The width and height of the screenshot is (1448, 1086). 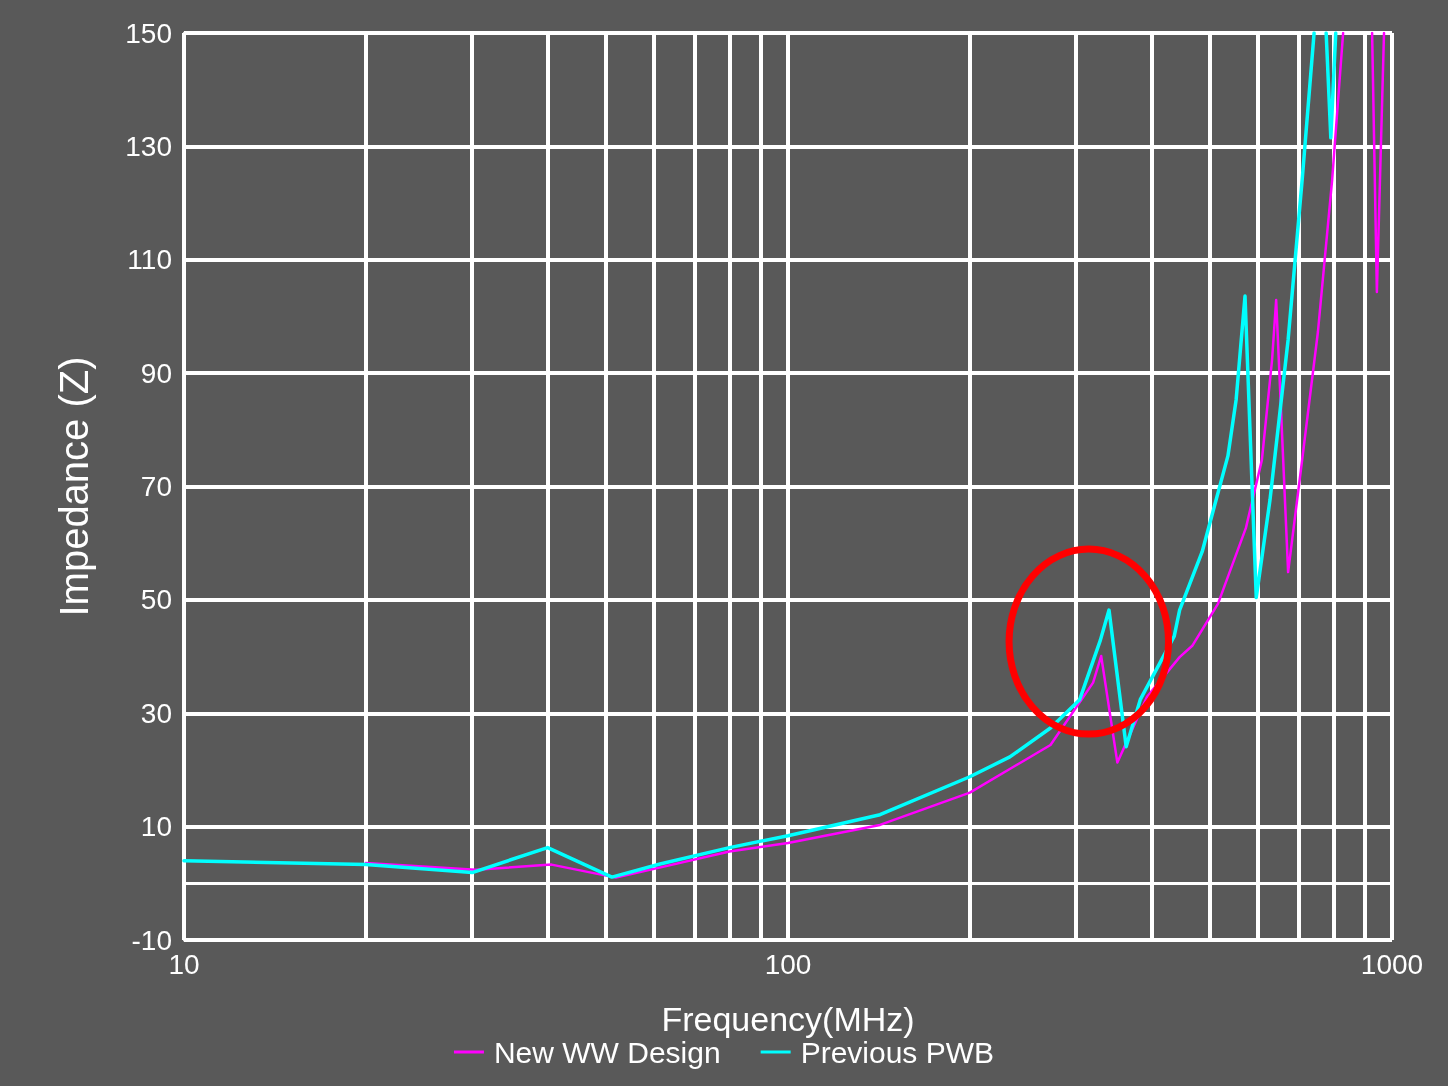 What do you see at coordinates (156, 713) in the screenshot?
I see `y-tick-label: 30` at bounding box center [156, 713].